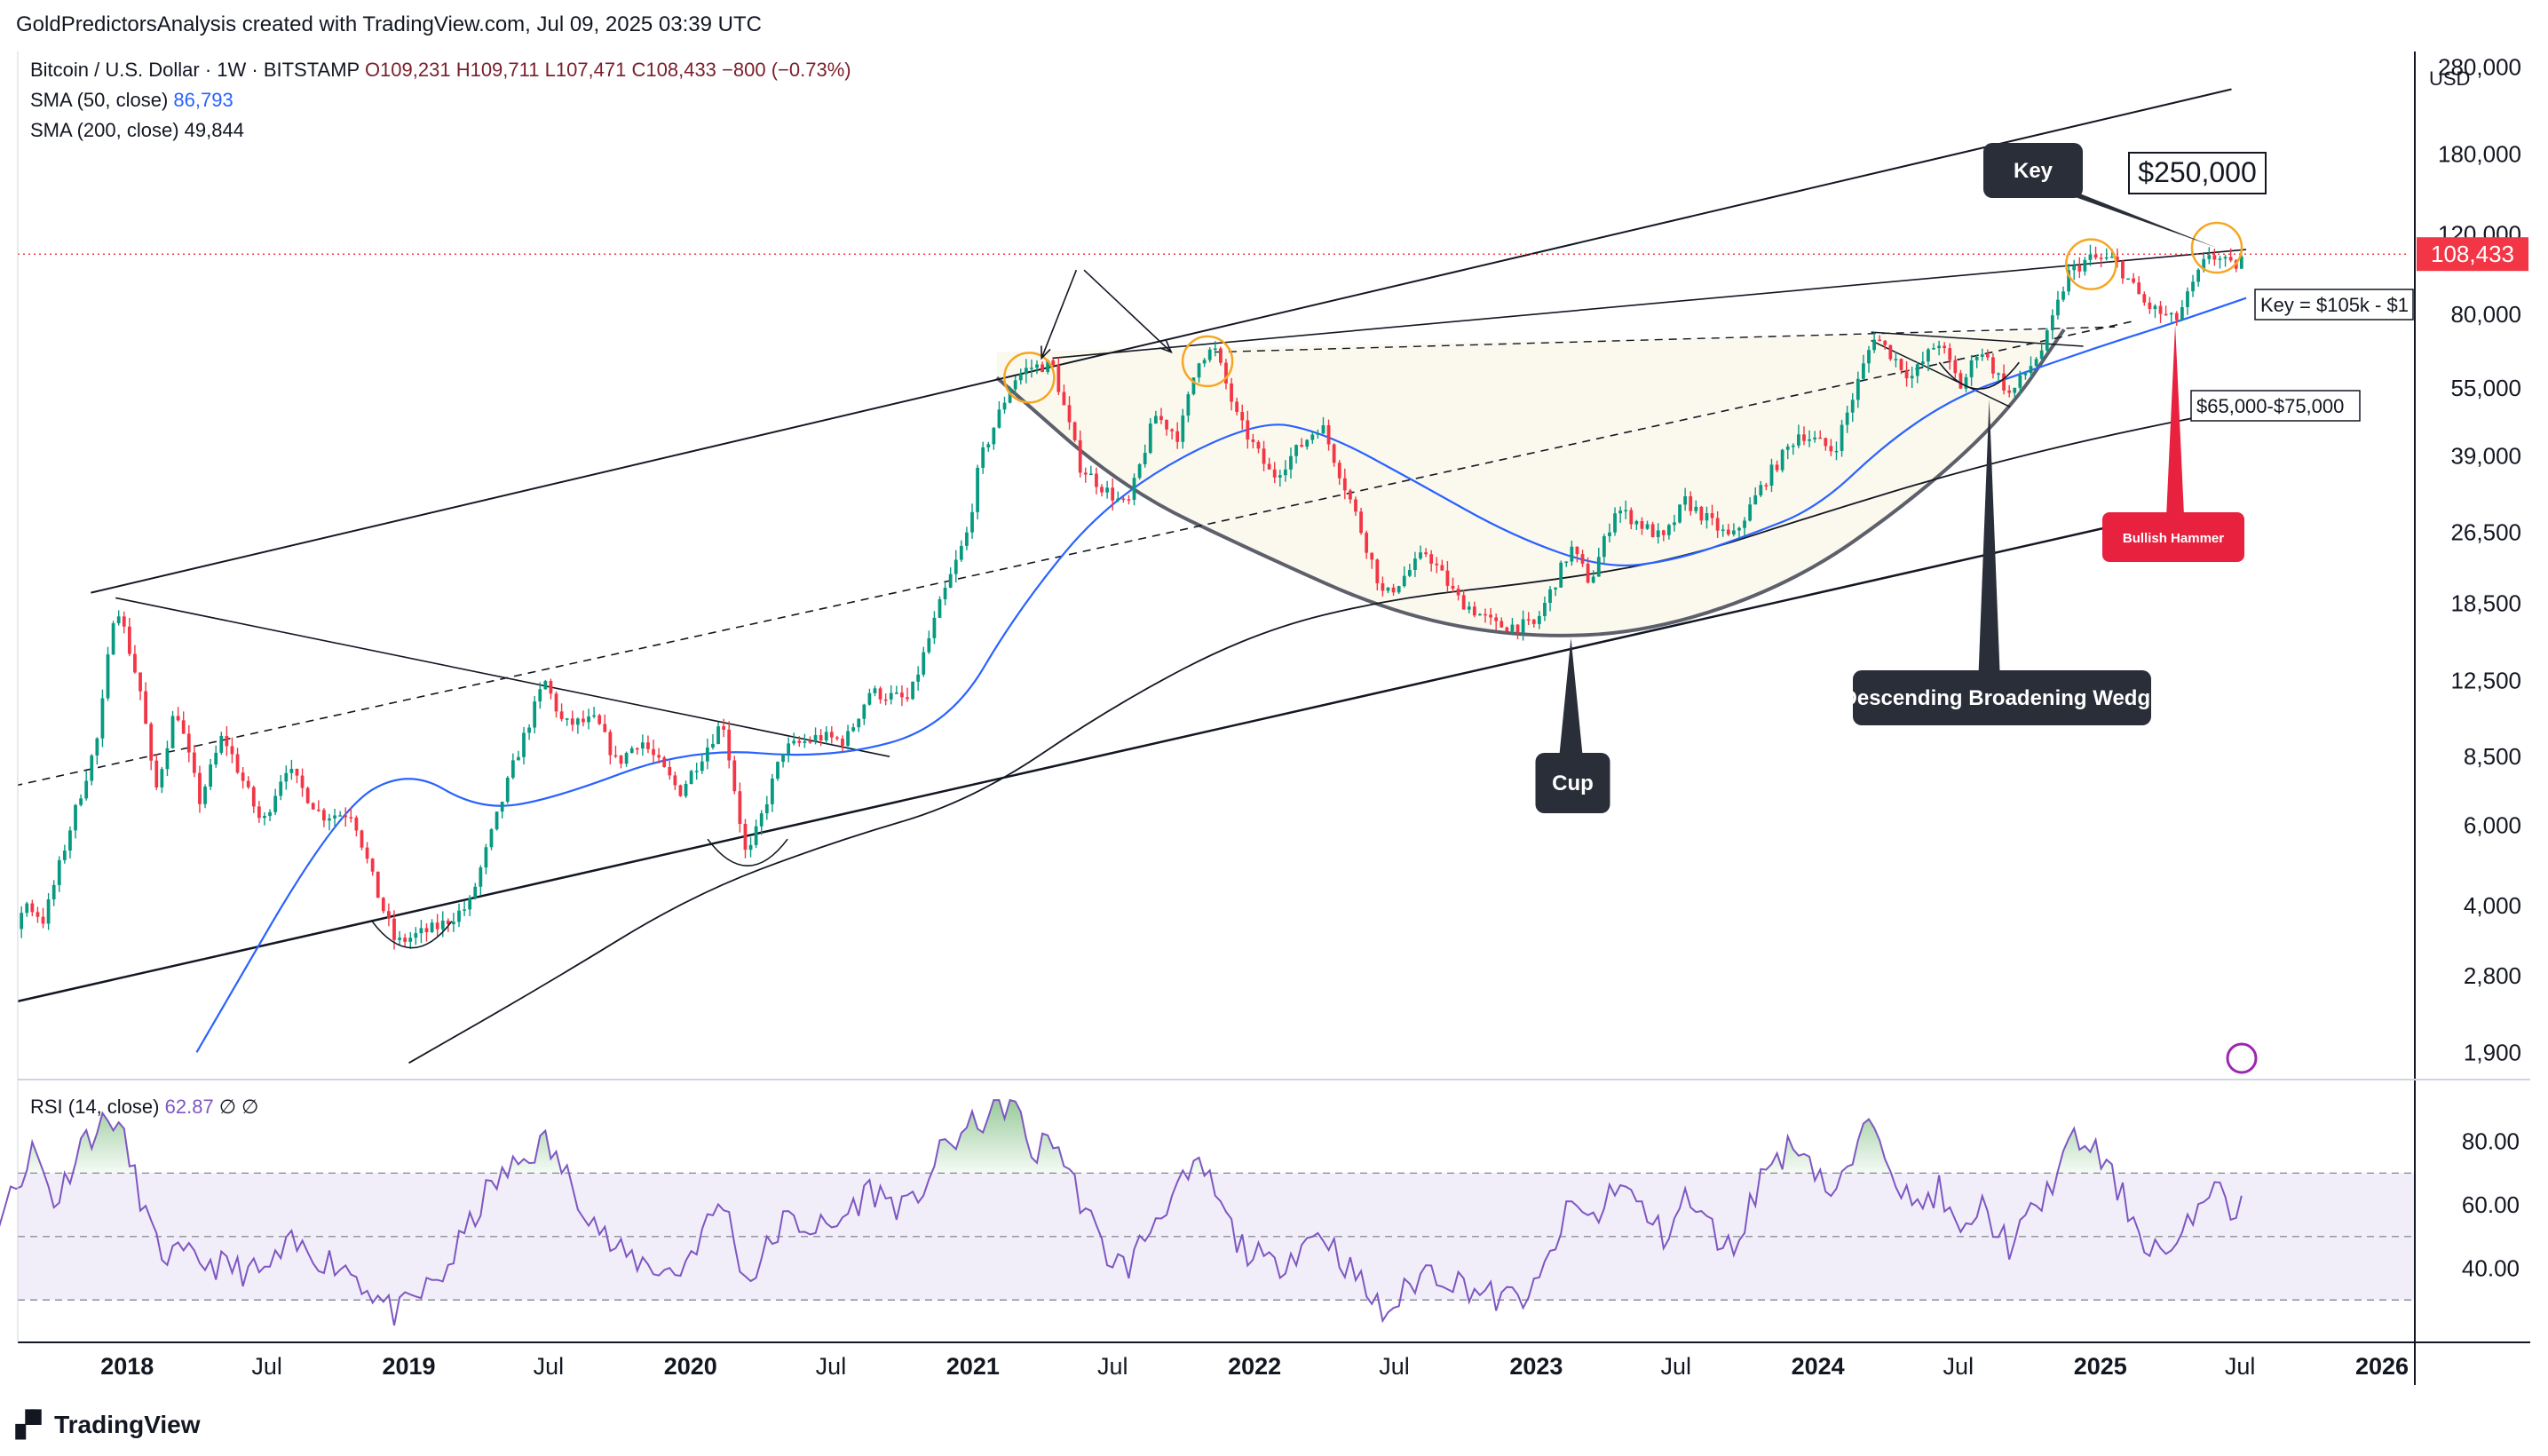 The height and width of the screenshot is (1456, 2548). Describe the element at coordinates (195, 70) in the screenshot. I see `symbol-title: Bitcoin / U.S. Dollar · 1W · BITSTAMP` at that location.